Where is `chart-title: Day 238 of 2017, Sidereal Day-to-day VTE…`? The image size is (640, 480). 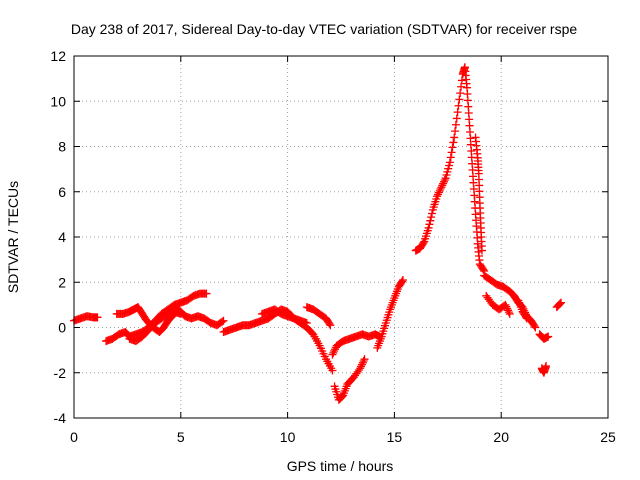
chart-title: Day 238 of 2017, Sidereal Day-to-day VTE… is located at coordinates (324, 29).